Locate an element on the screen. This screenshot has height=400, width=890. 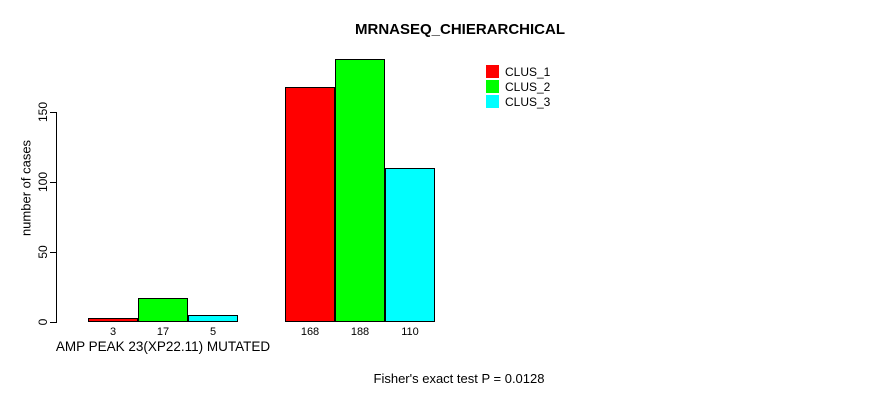
bar-value-label: 5 is located at coordinates (213, 332).